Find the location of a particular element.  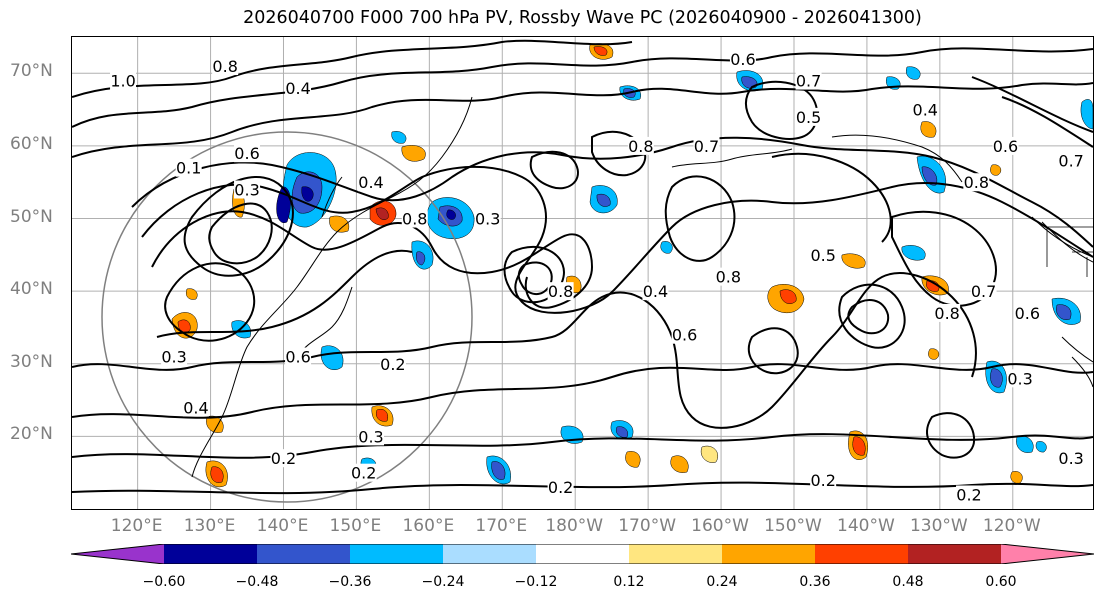

latitude-label: 70°N is located at coordinates (31, 71).